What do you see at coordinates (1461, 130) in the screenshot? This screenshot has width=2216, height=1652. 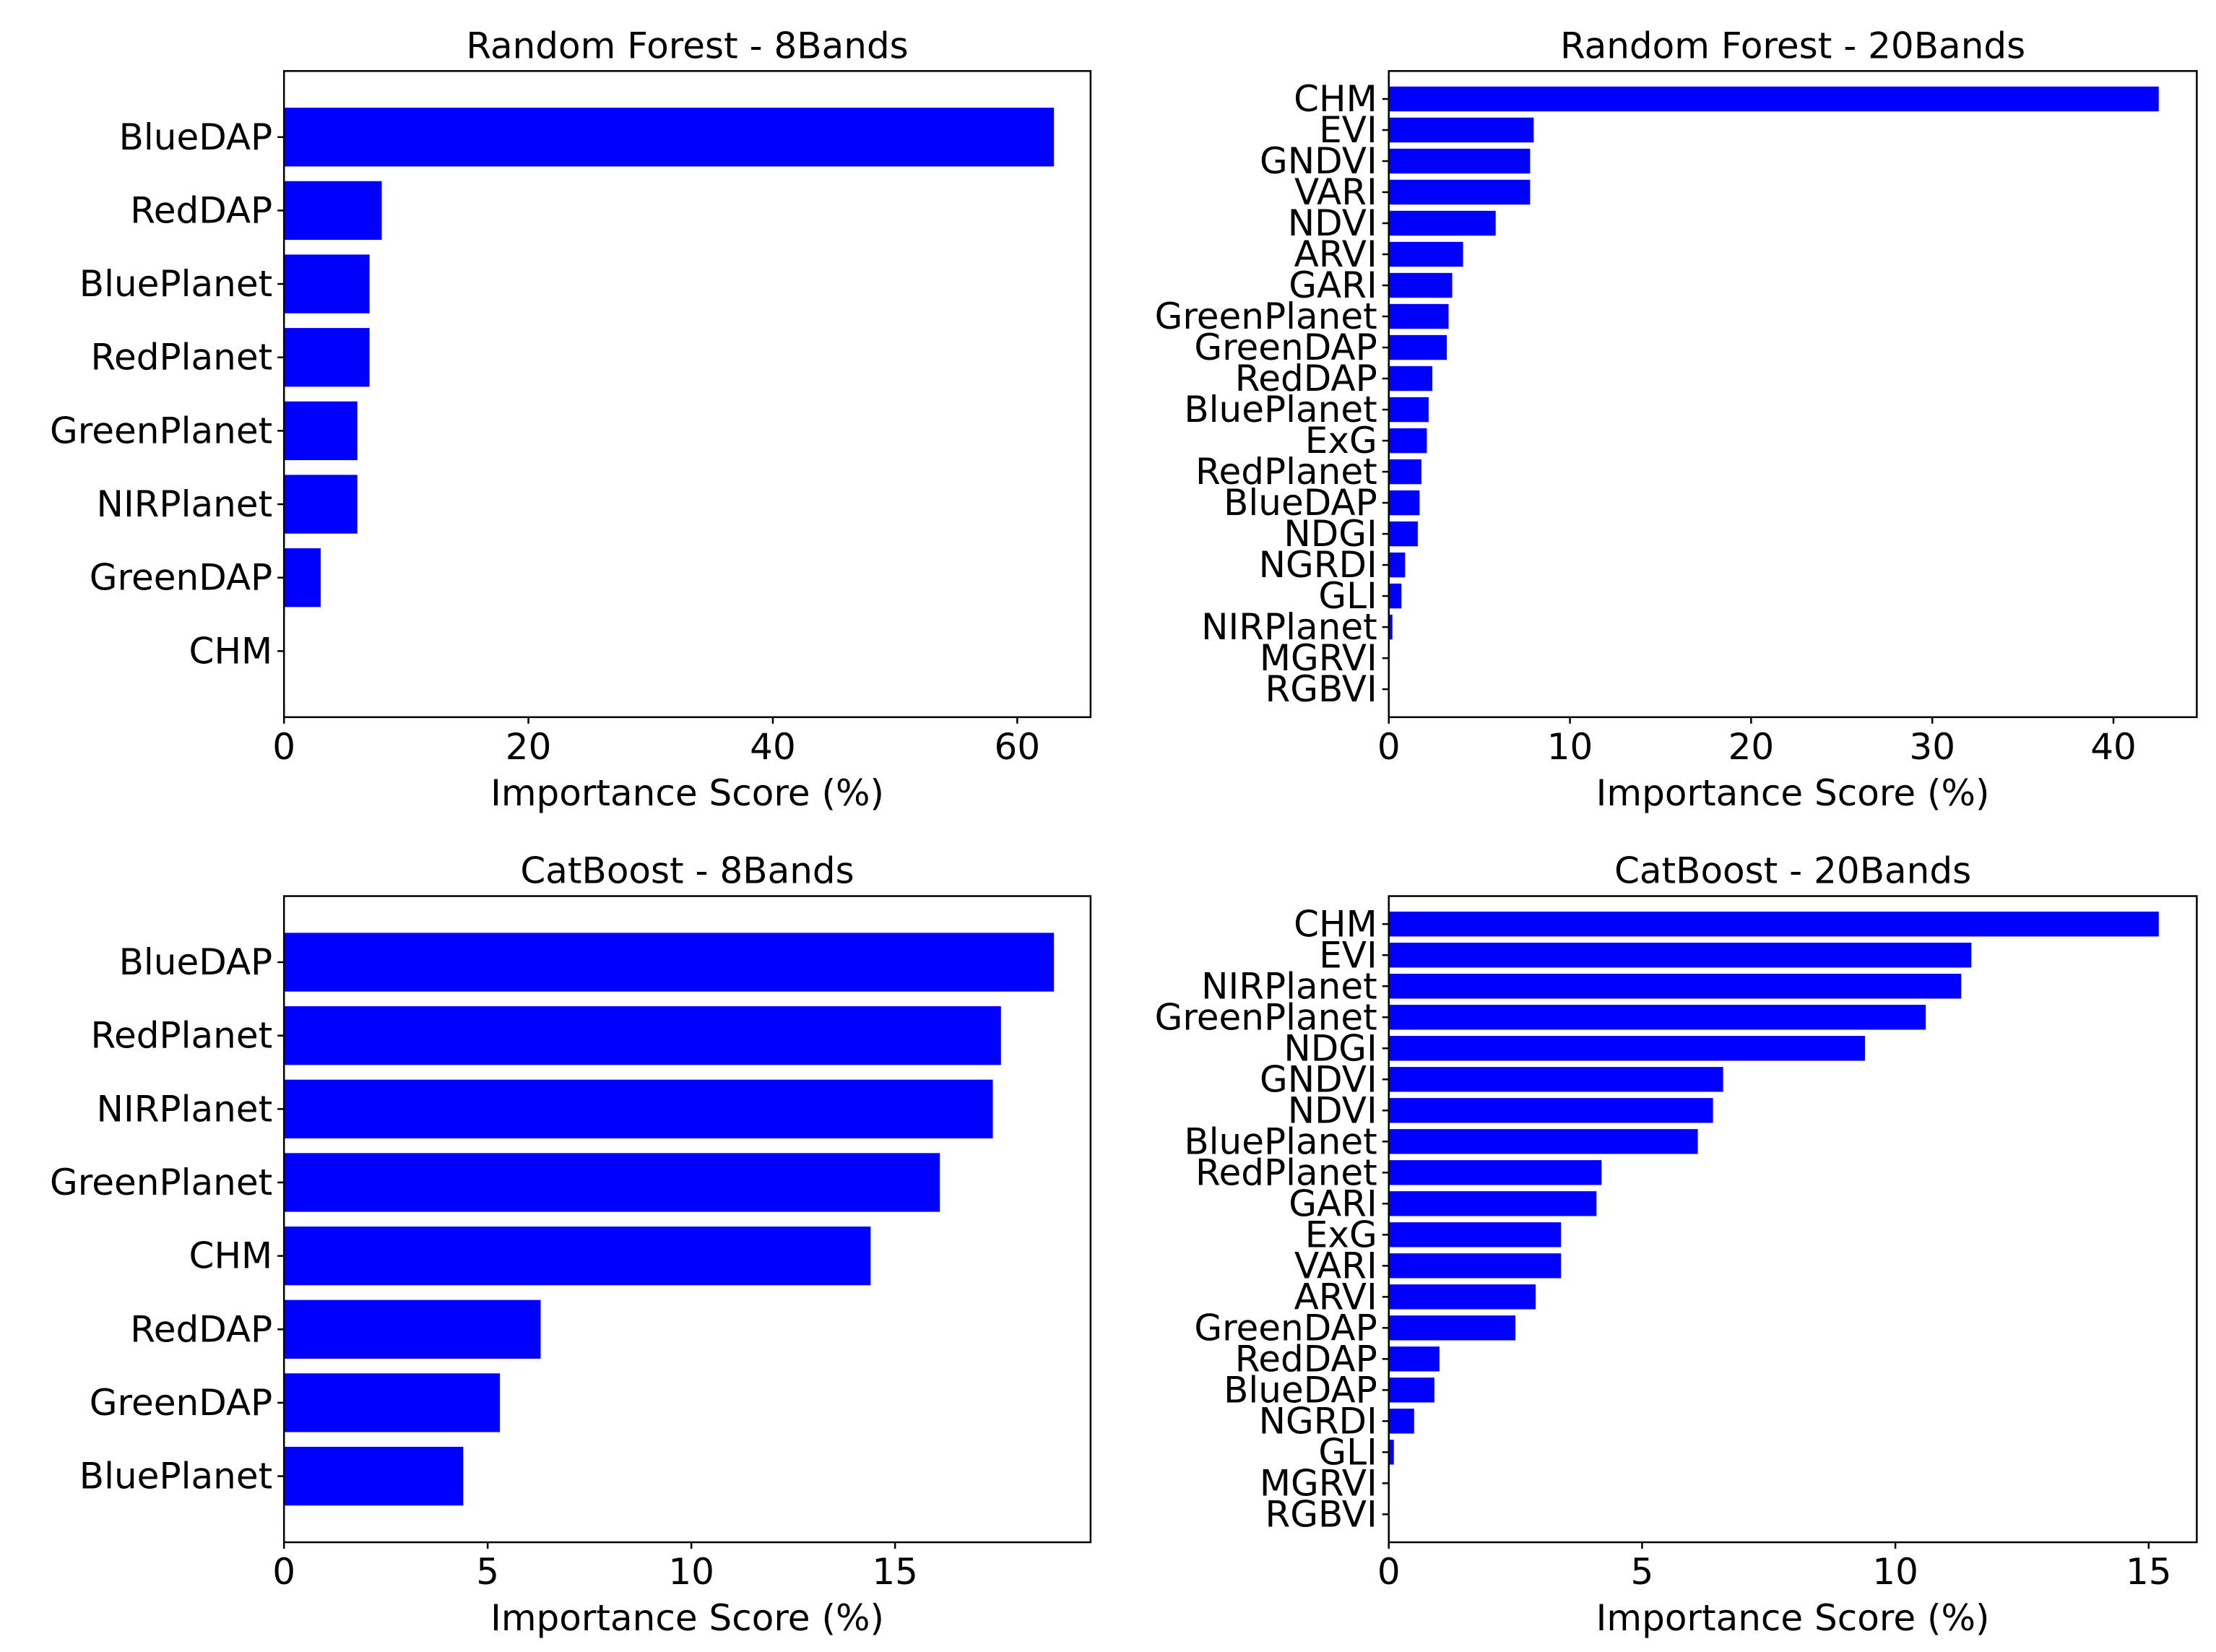 I see `bar-evi` at bounding box center [1461, 130].